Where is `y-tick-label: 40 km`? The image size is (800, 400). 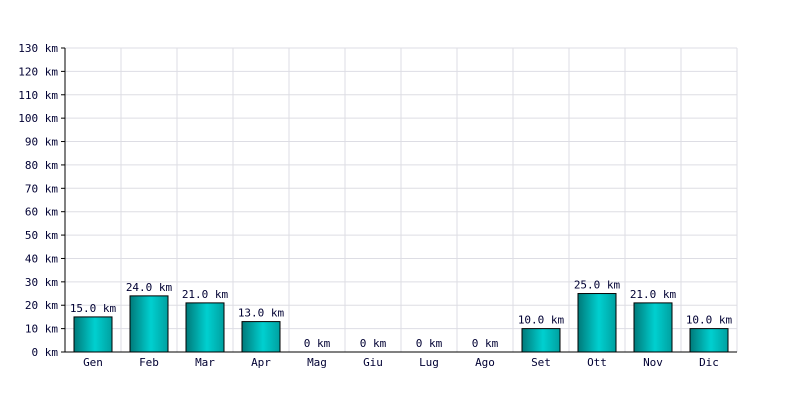
y-tick-label: 40 km is located at coordinates (41, 258).